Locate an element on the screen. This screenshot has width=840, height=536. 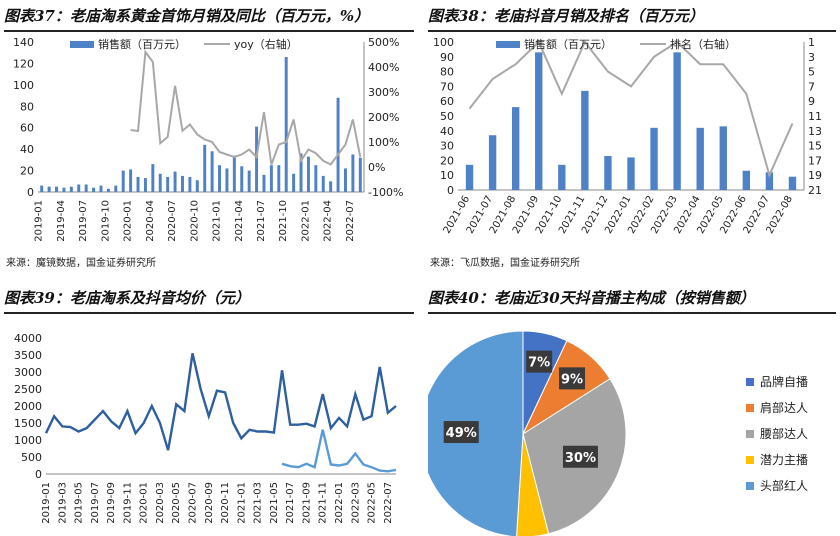
c38-legend-bar-swatch is located at coordinates (508, 44).